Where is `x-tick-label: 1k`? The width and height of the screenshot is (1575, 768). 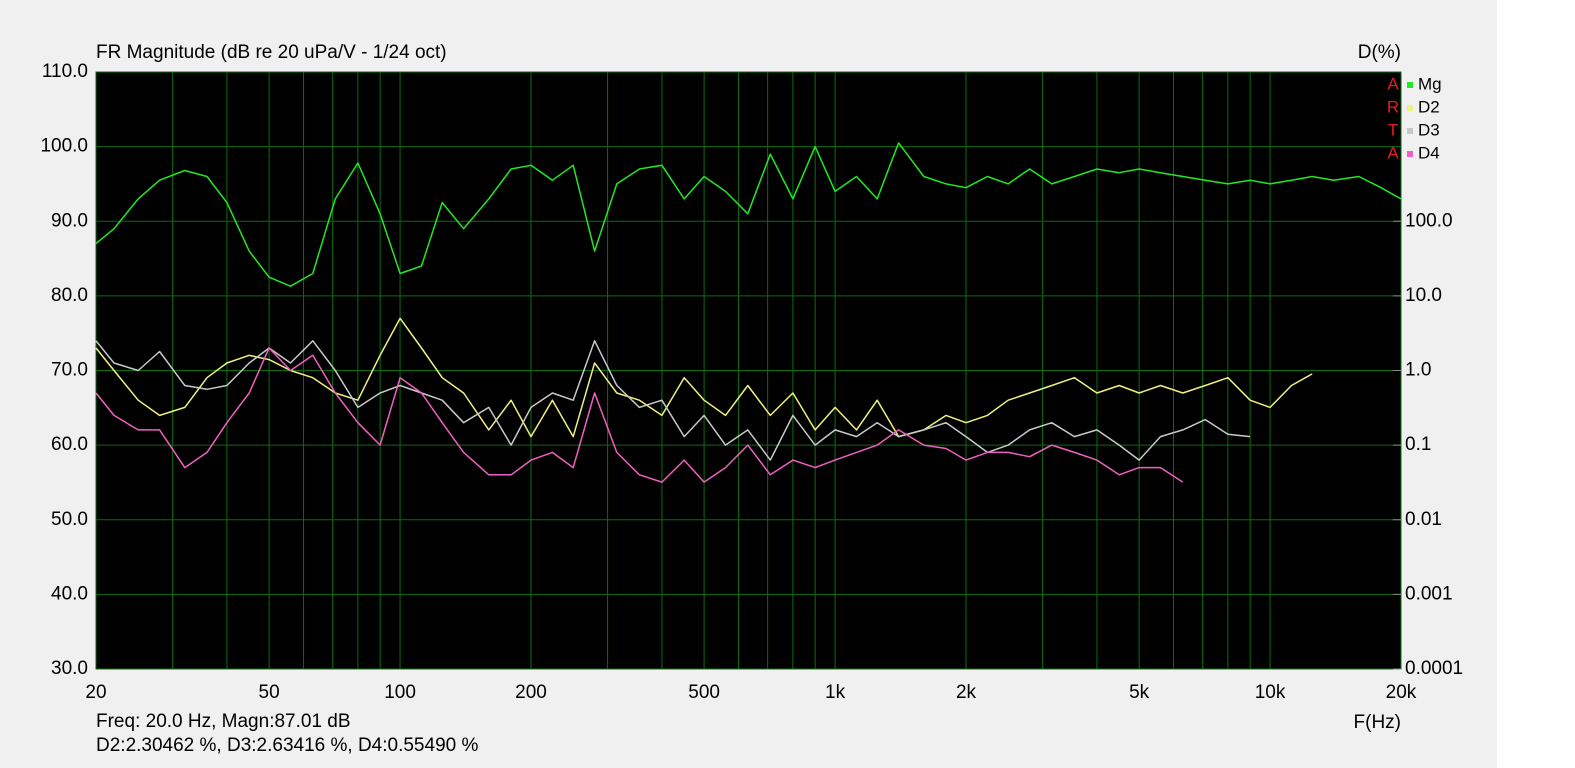
x-tick-label: 1k is located at coordinates (835, 692).